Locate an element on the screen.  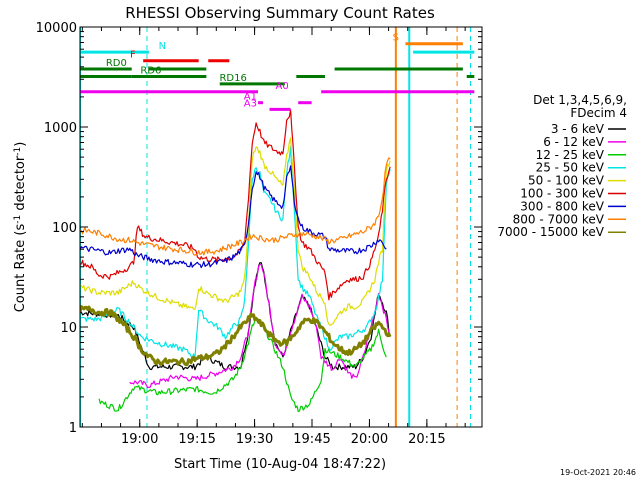
legend-entry-50-100-kev: 50 - 100 keV is located at coordinates (566, 181).